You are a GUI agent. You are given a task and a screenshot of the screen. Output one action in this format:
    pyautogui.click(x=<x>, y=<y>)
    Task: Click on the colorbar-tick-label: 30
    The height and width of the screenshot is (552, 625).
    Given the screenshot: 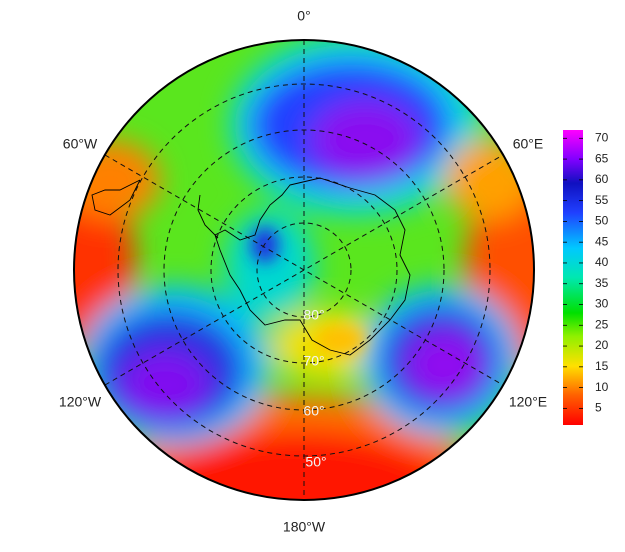 What is the action you would take?
    pyautogui.click(x=602, y=304)
    